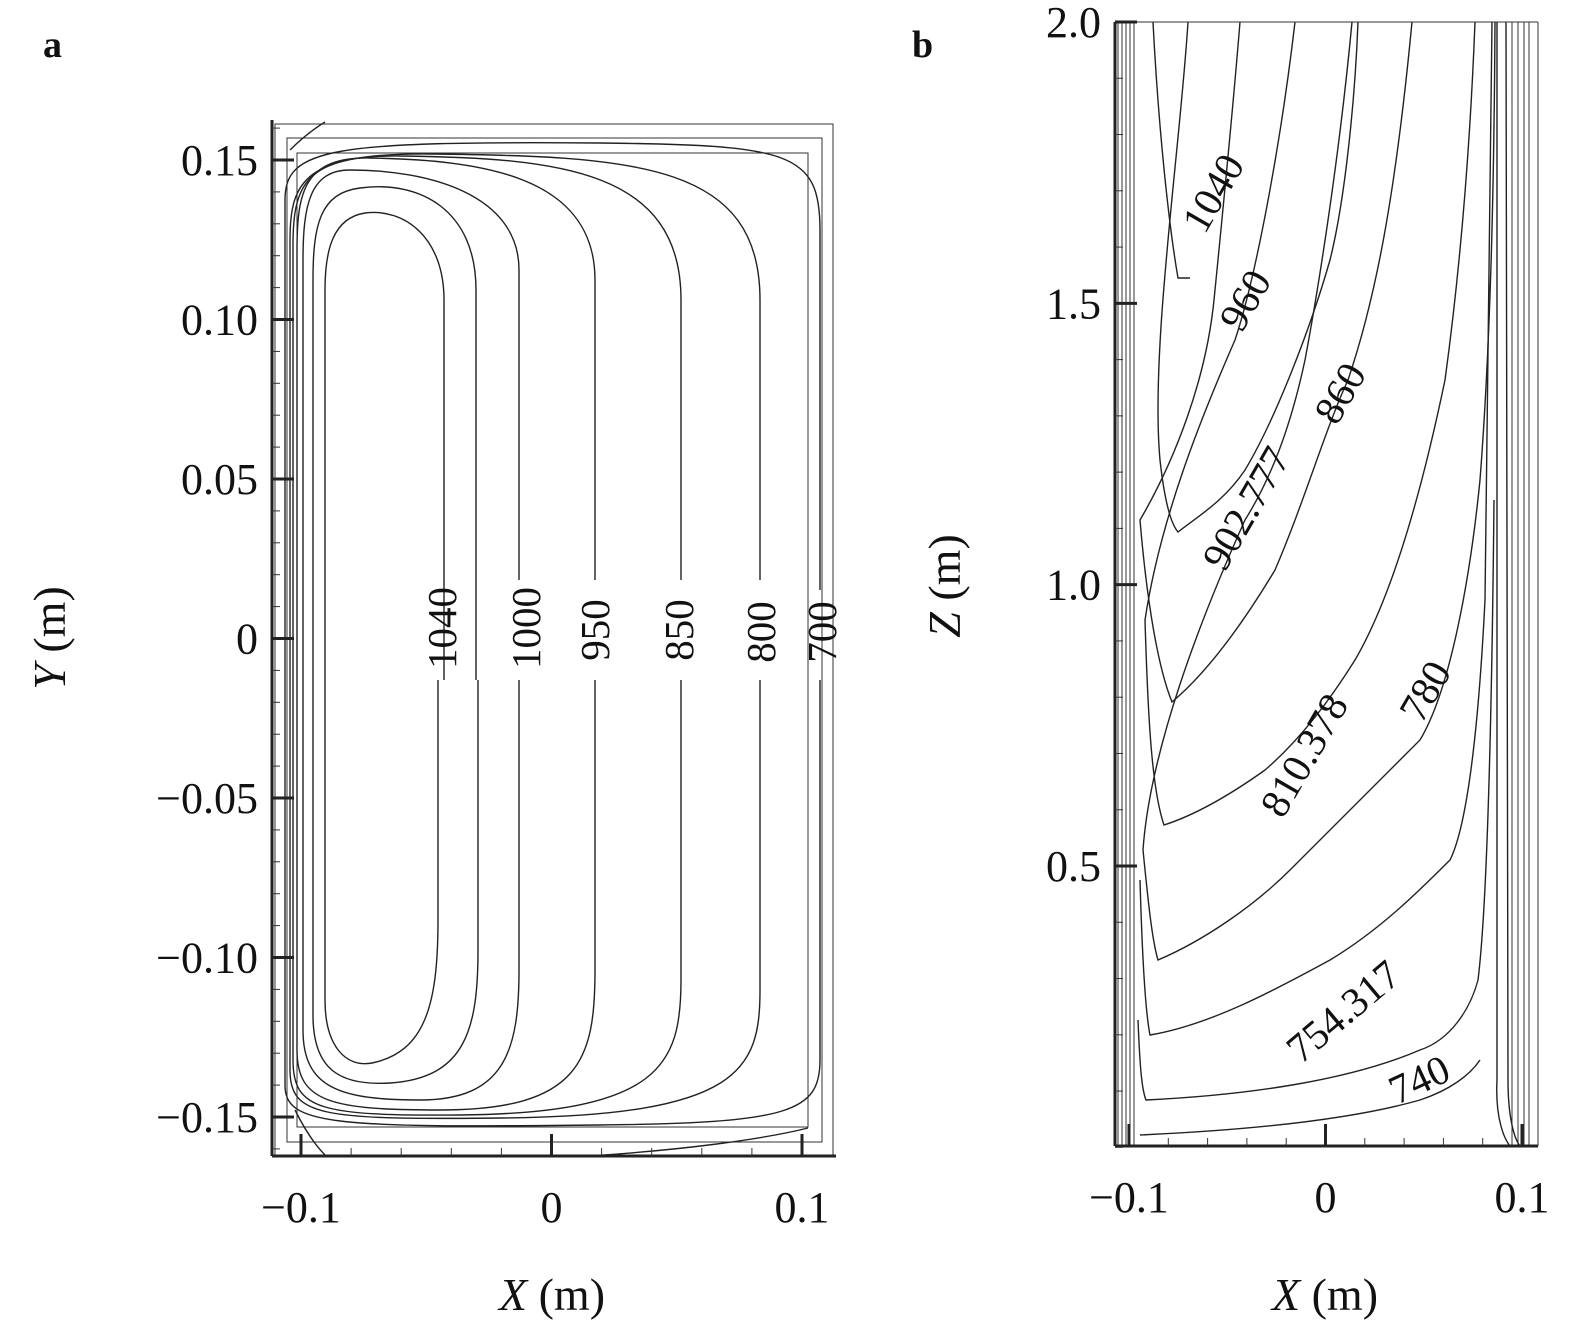 The width and height of the screenshot is (1575, 1339). I want to click on contour-label-1040: 1040, so click(442, 628).